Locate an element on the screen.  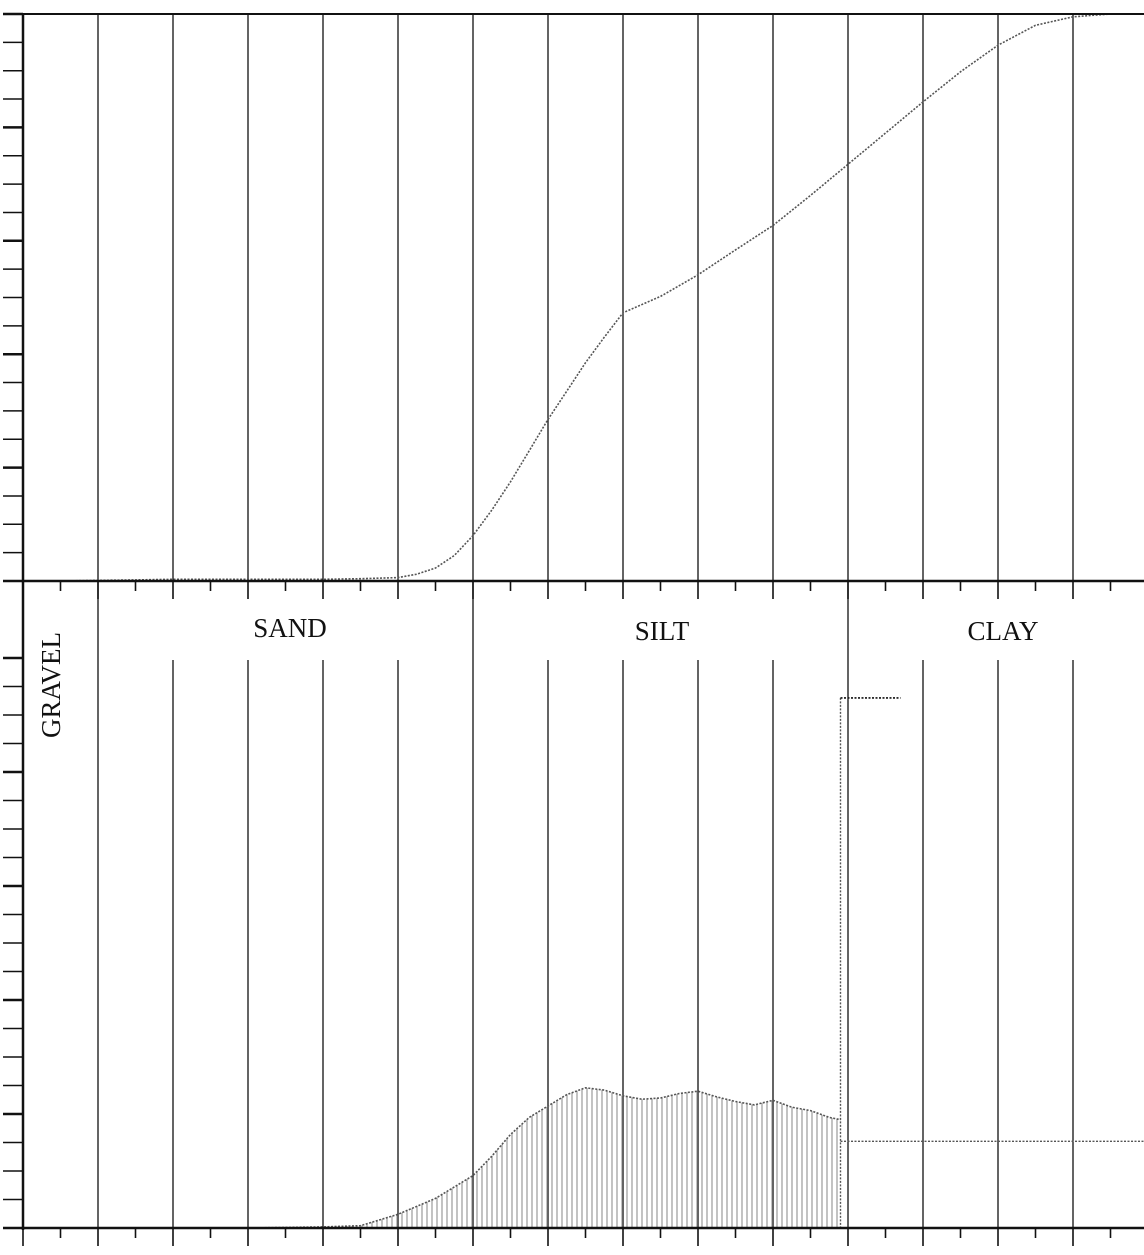
area-fill-layer is located at coordinates (432, 1157).